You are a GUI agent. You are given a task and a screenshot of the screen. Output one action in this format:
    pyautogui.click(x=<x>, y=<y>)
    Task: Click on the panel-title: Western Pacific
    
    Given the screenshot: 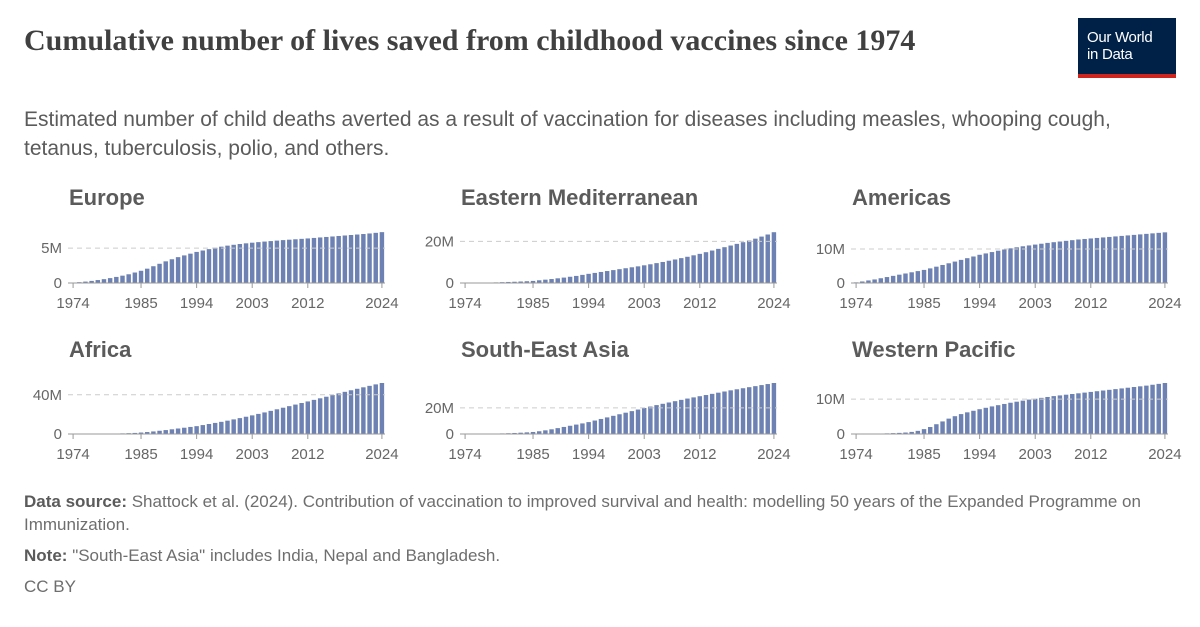 What is the action you would take?
    pyautogui.click(x=933, y=349)
    